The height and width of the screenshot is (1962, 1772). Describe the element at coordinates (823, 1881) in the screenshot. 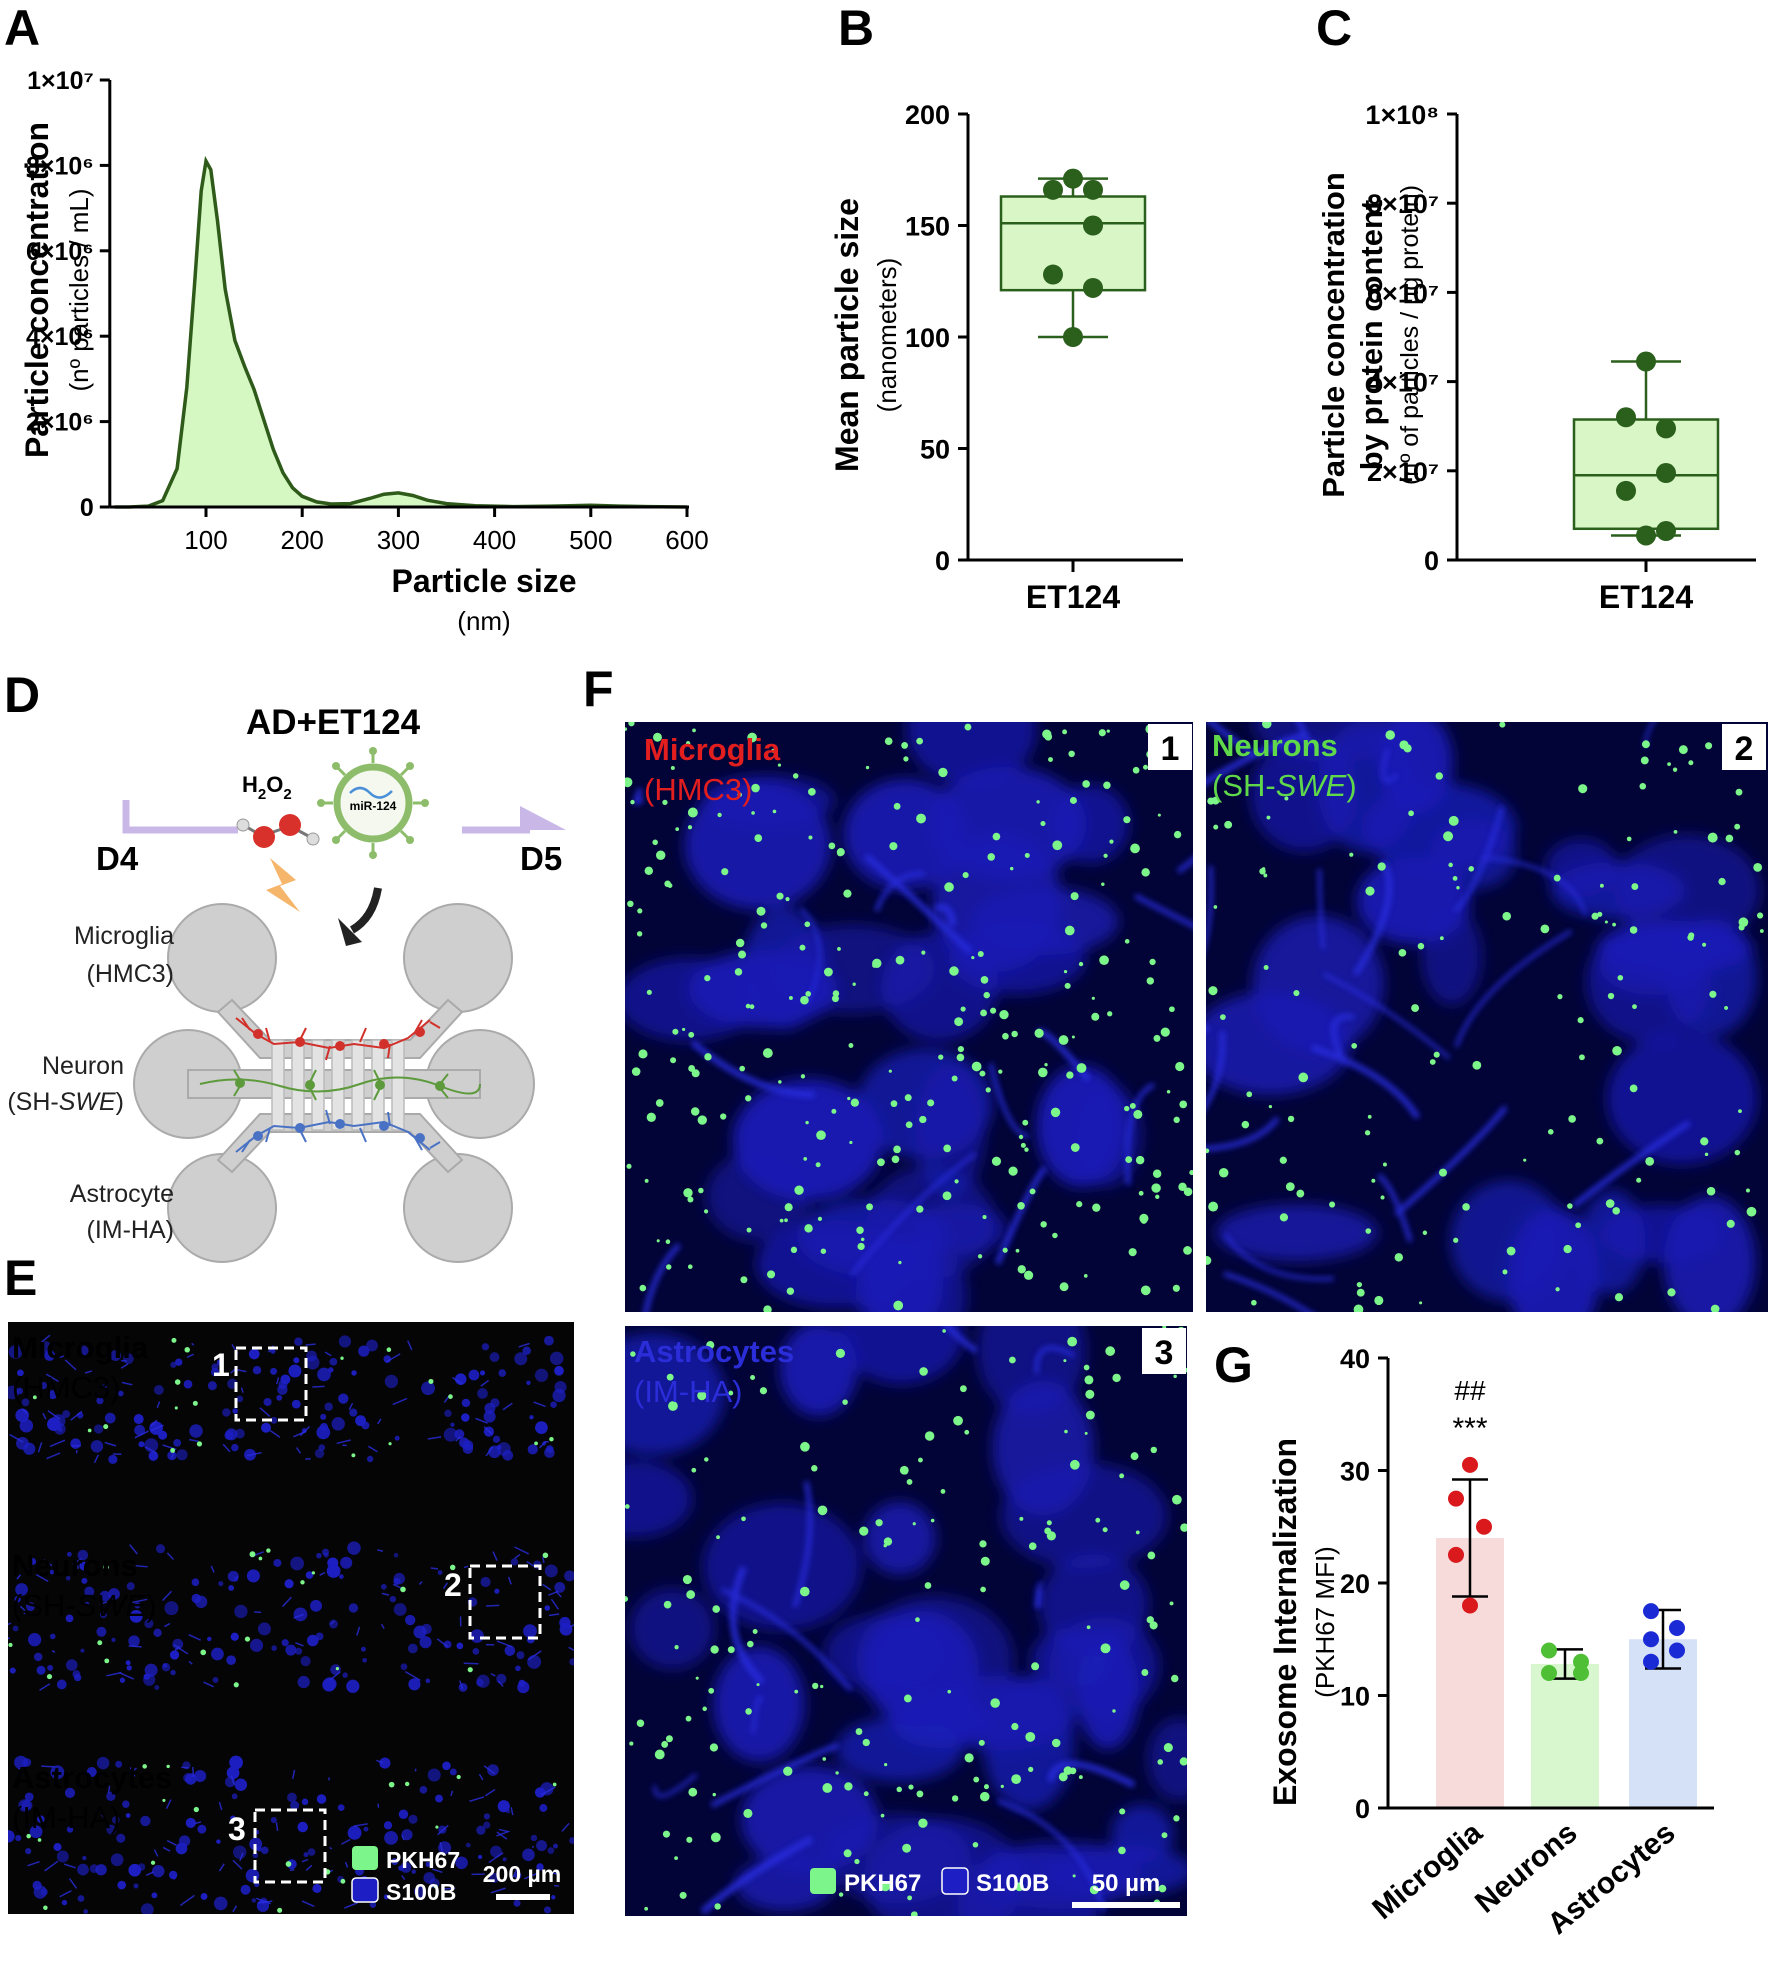

I see `legend-swatch-pkh67-f` at that location.